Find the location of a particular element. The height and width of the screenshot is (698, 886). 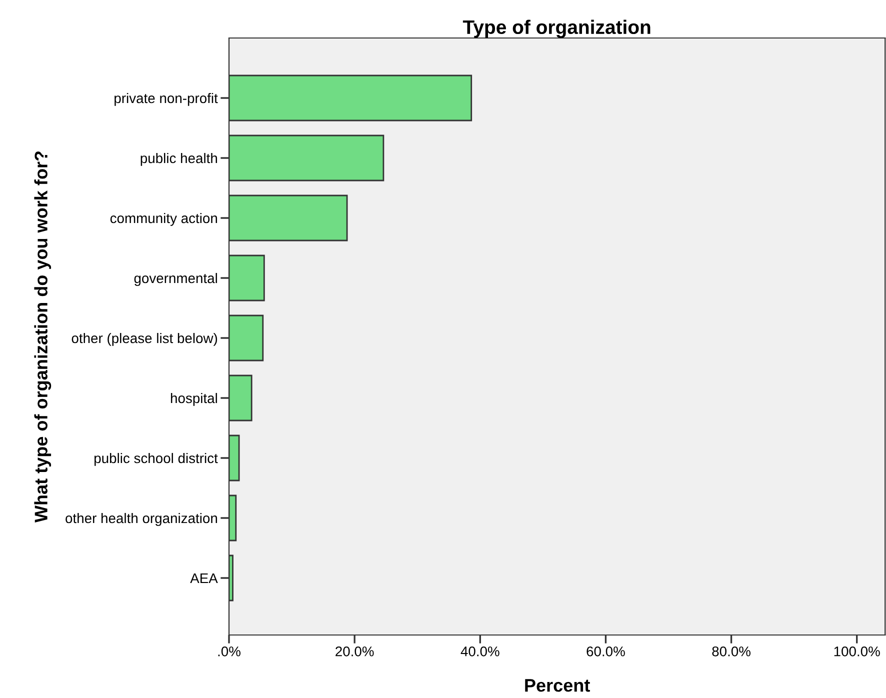

x-tick-label: 40.0% is located at coordinates (480, 651).